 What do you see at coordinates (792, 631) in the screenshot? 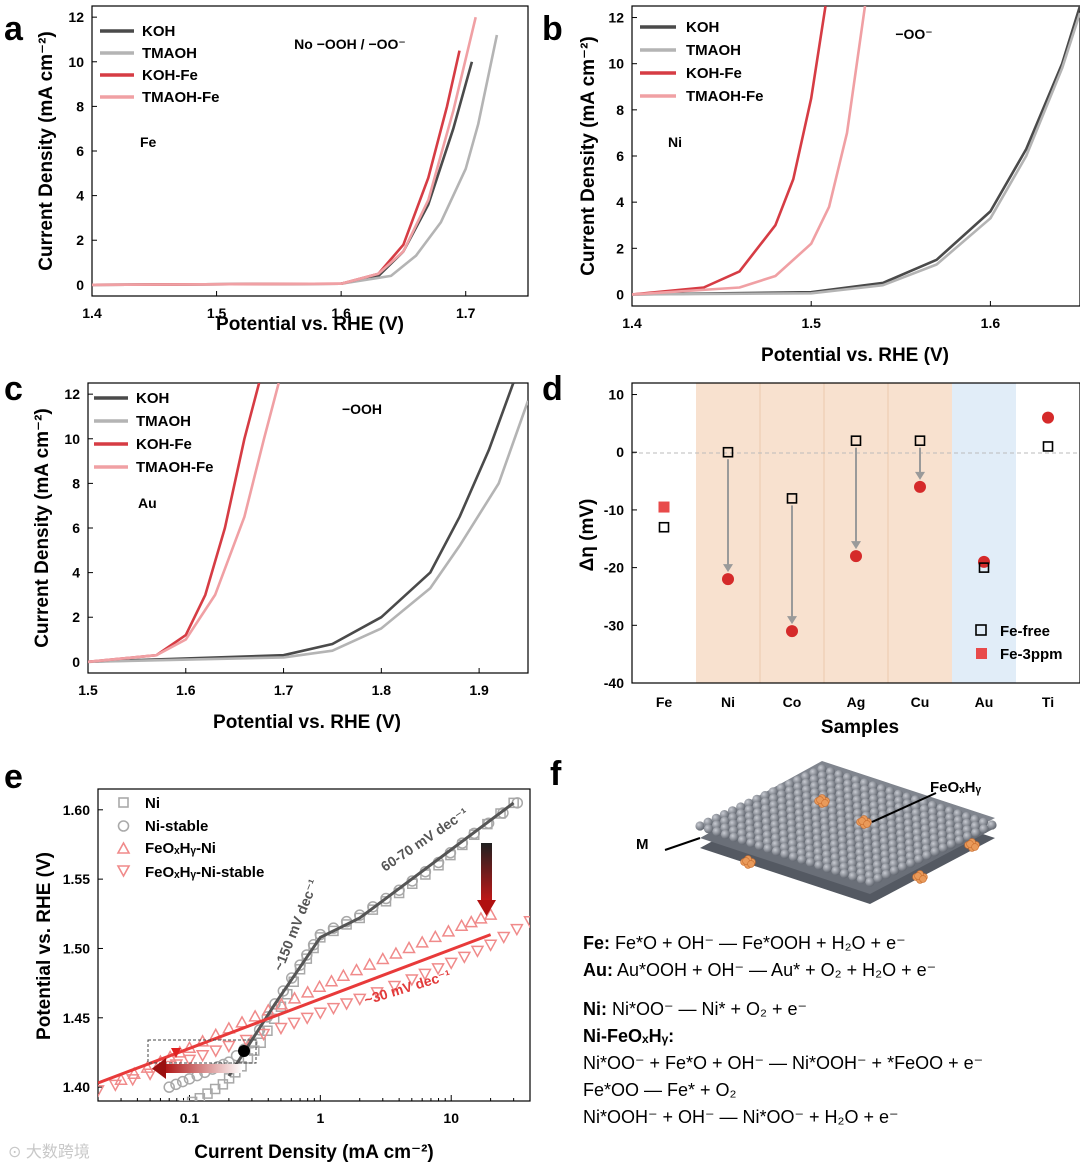
I see `marker-fe-3ppm-co` at bounding box center [792, 631].